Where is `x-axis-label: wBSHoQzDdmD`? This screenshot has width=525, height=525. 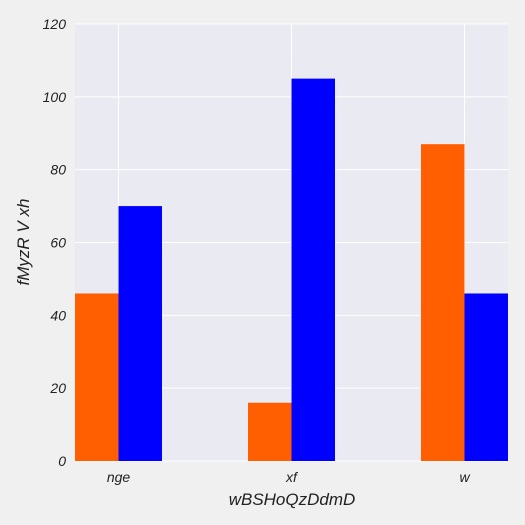
x-axis-label: wBSHoQzDdmD is located at coordinates (292, 499).